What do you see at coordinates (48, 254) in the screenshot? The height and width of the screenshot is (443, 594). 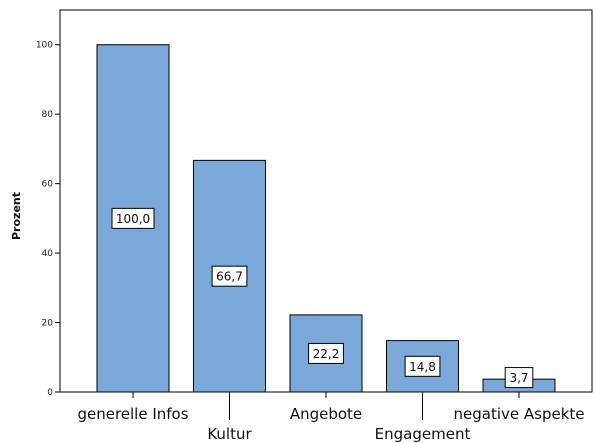 I see `y-tick-label: 40` at bounding box center [48, 254].